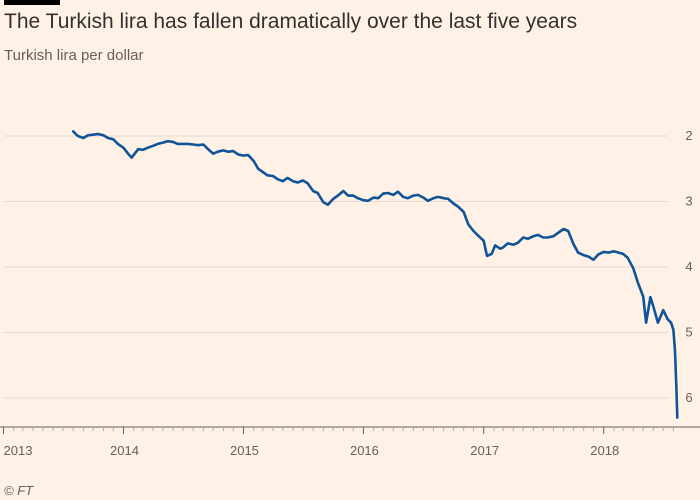 Image resolution: width=700 pixels, height=500 pixels. What do you see at coordinates (19, 490) in the screenshot?
I see `source-credit: © FT` at bounding box center [19, 490].